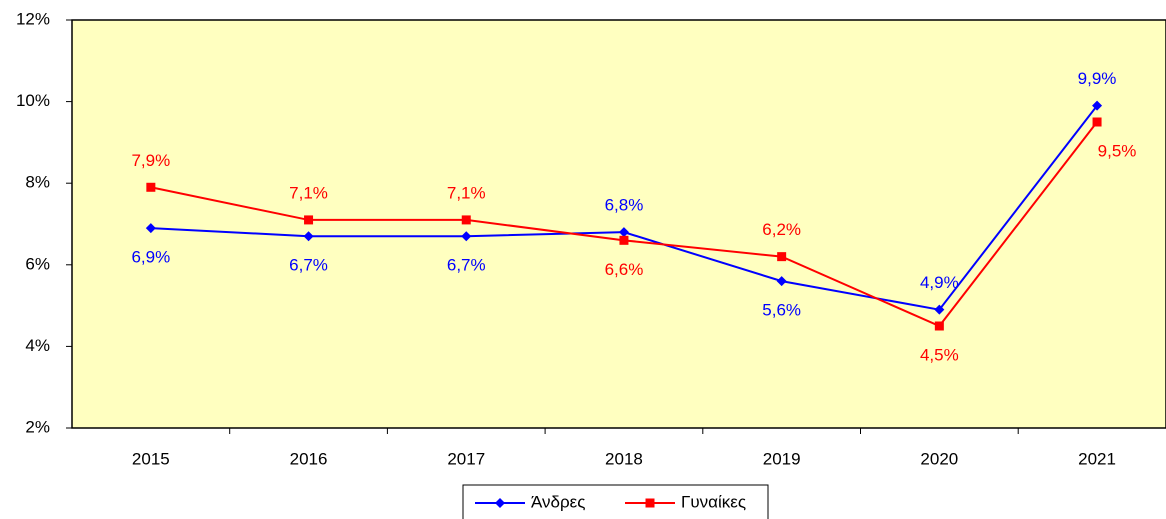  I want to click on x-tick-label: 2015, so click(151, 458).